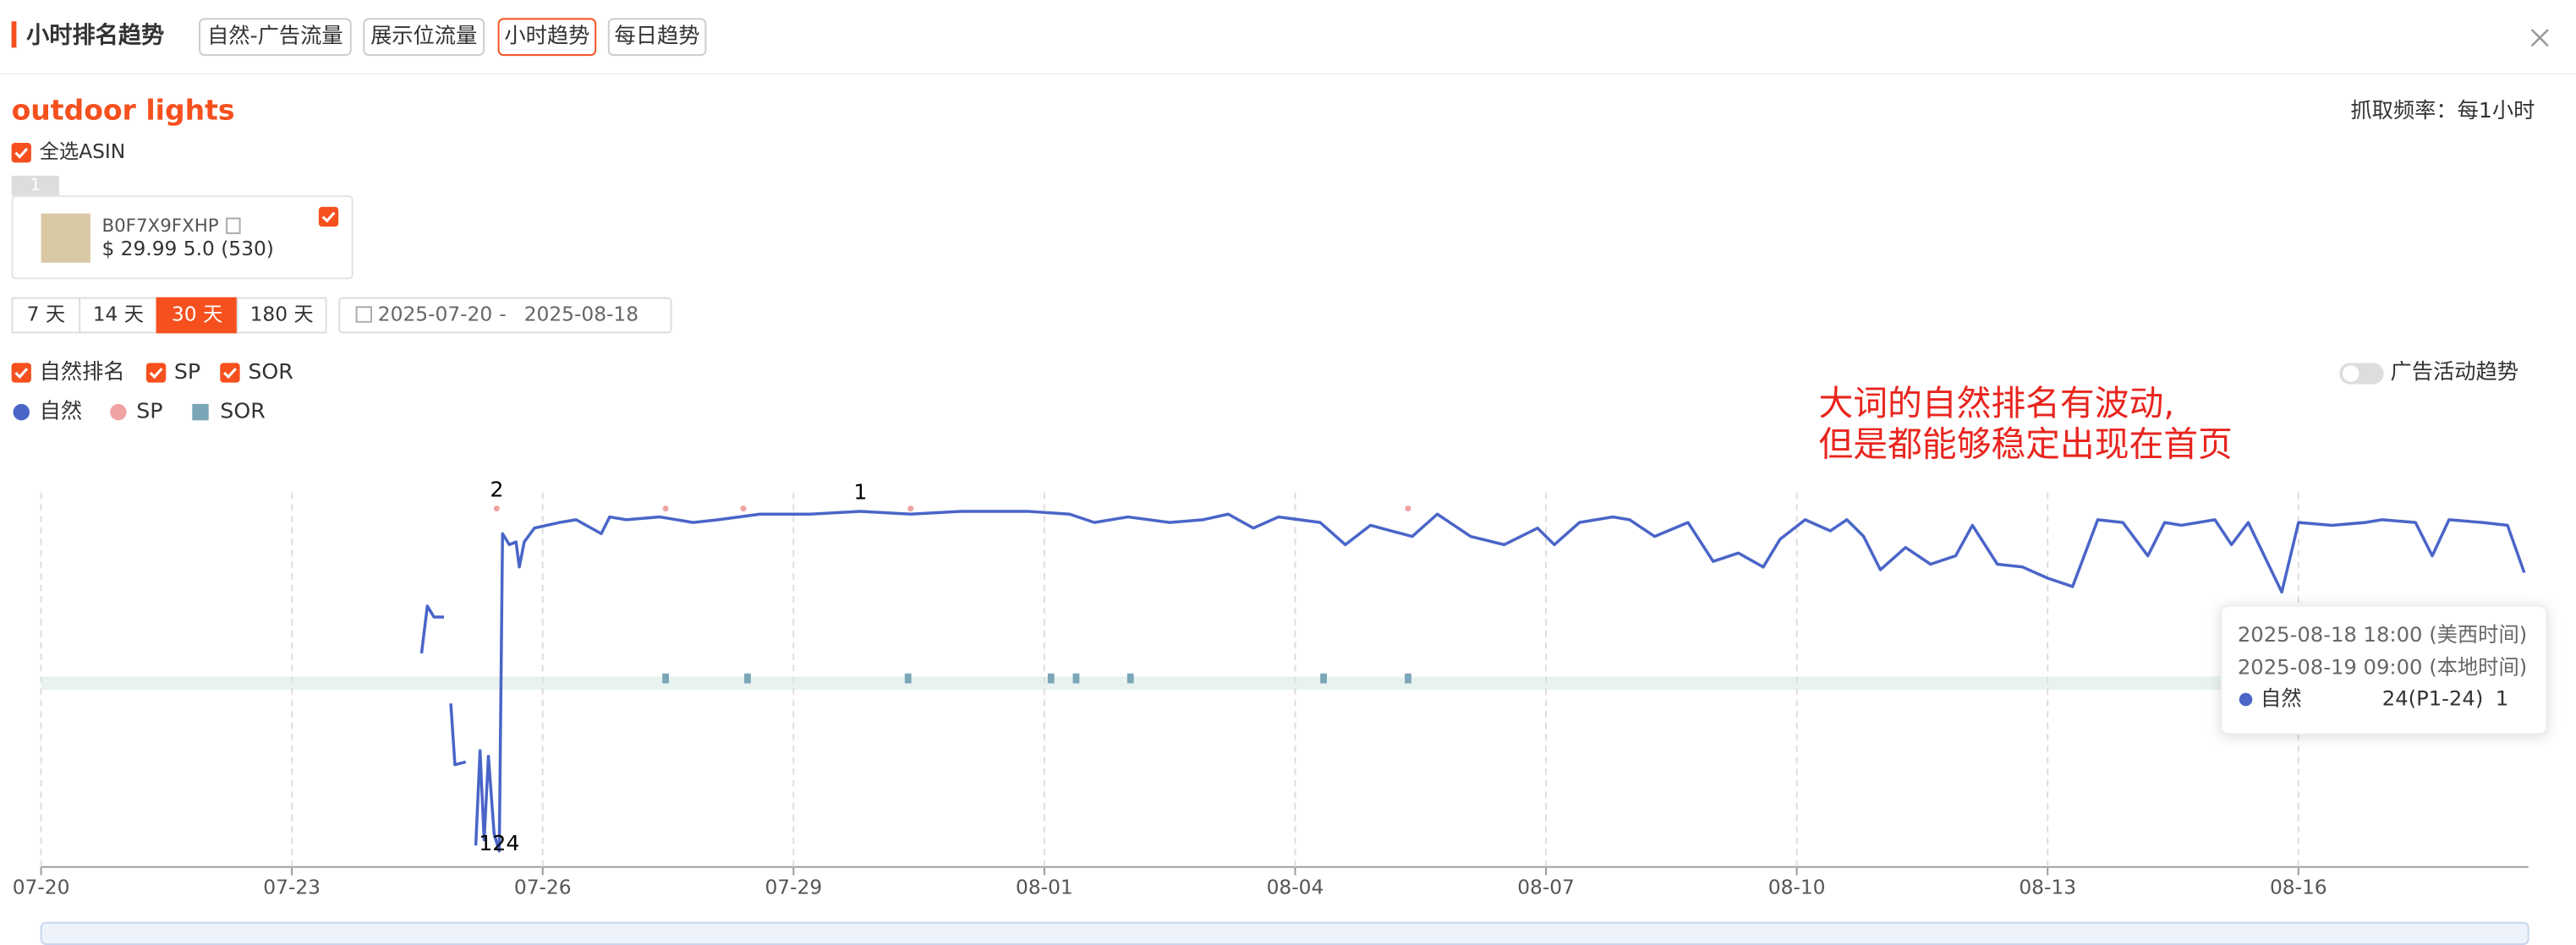 Image resolution: width=2576 pixels, height=945 pixels. I want to click on tooltip-dot, so click(2246, 700).